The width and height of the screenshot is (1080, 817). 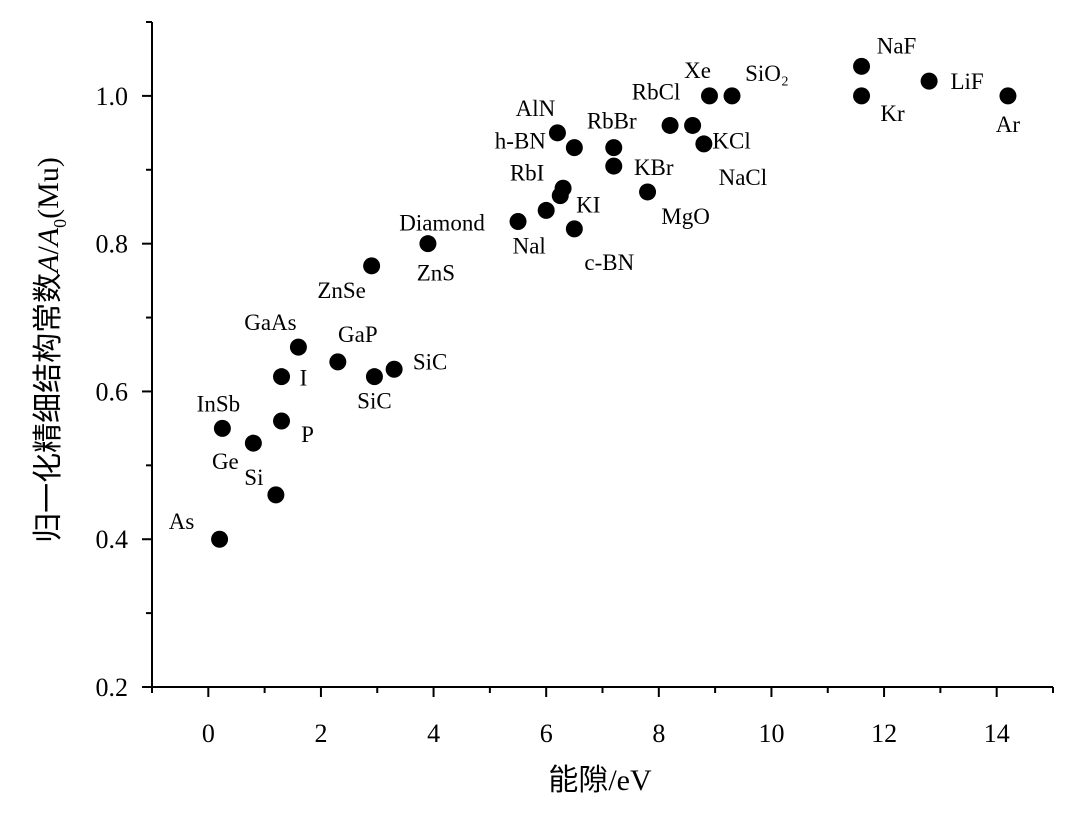 I want to click on point-label: h-BN, so click(x=521, y=141).